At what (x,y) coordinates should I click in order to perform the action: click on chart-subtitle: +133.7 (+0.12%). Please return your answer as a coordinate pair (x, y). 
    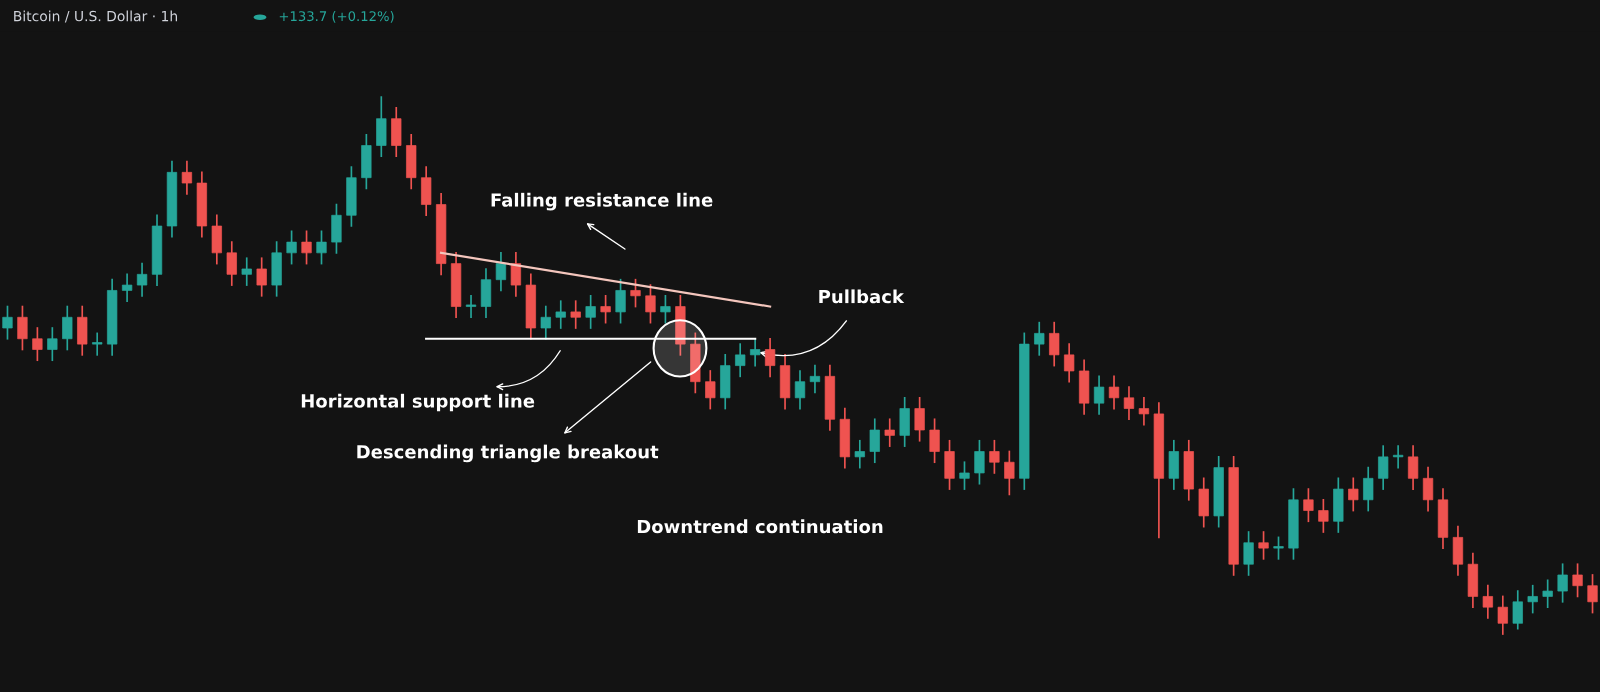
    Looking at the image, I should click on (336, 16).